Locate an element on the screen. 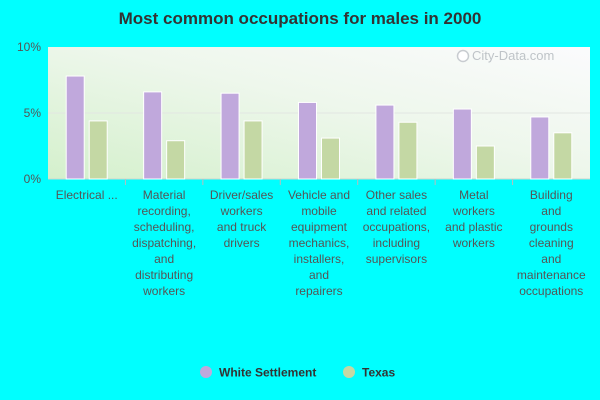 The height and width of the screenshot is (400, 600). x-tick-label: mechanics, is located at coordinates (319, 243).